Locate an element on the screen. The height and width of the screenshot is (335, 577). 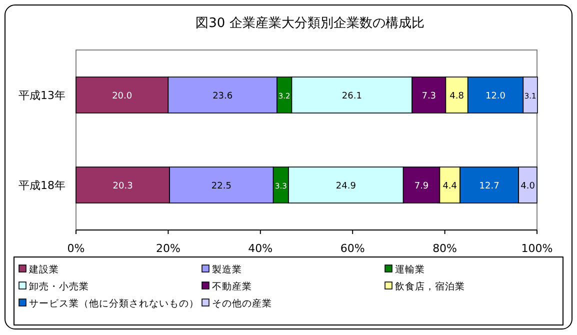
legend-label: 製造業 is located at coordinates (227, 270).